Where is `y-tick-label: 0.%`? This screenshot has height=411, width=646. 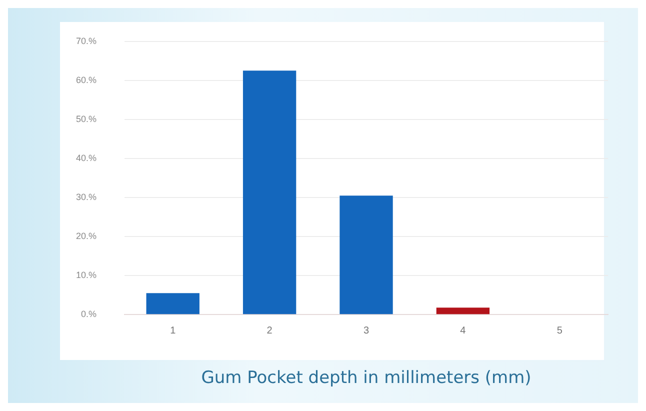
y-tick-label: 0.% is located at coordinates (89, 314).